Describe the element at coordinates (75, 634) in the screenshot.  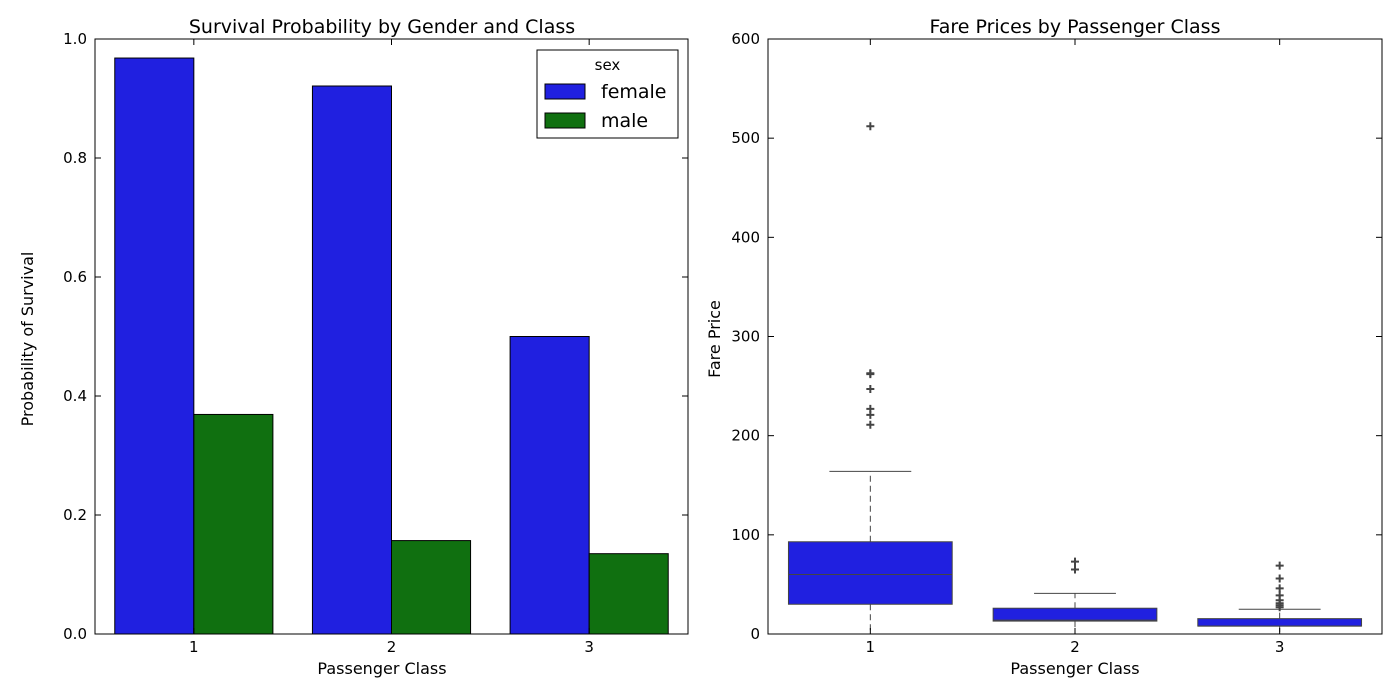
I see `bar-ytick-label: 0.0` at that location.